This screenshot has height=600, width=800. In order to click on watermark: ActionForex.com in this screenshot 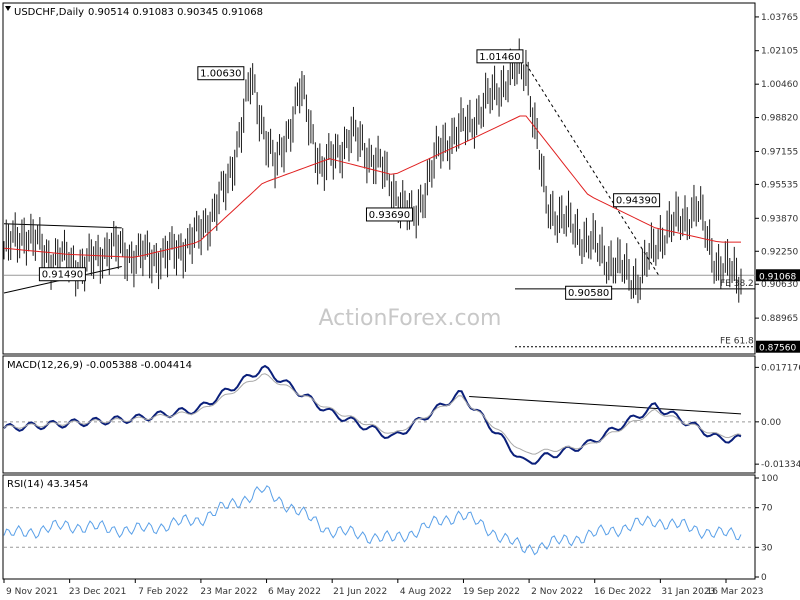, I will do `click(410, 318)`.